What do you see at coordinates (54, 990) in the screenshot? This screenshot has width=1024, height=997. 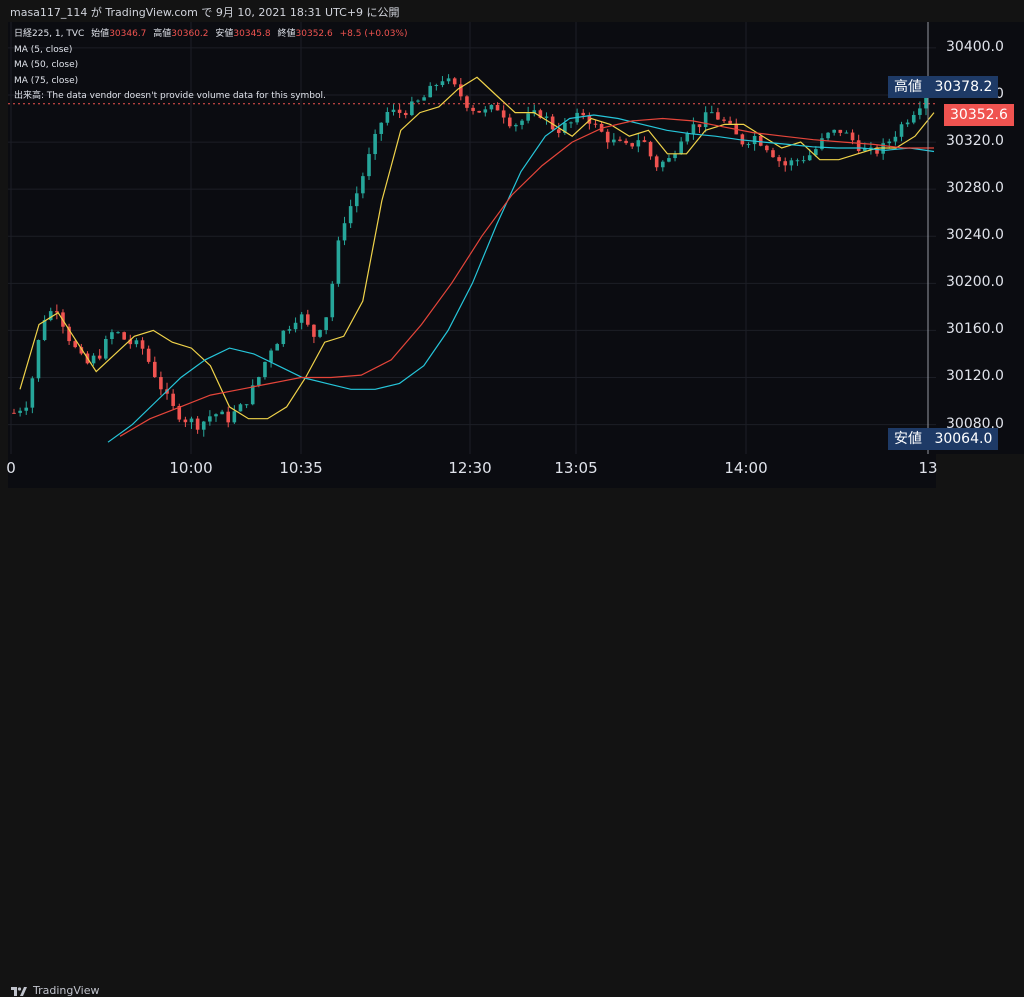 I see `brand: TradingView` at bounding box center [54, 990].